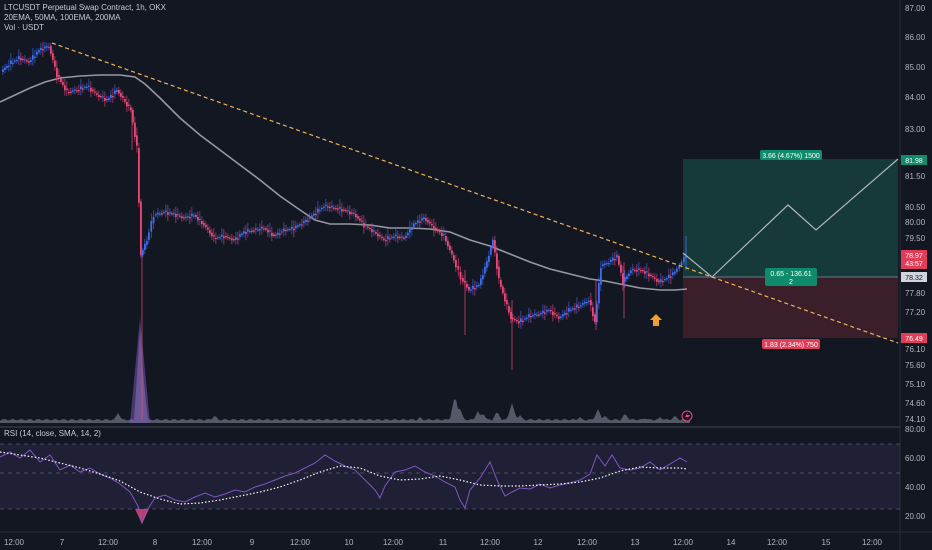 Image resolution: width=932 pixels, height=550 pixels. I want to click on price-tick-label: 86.00, so click(915, 37).